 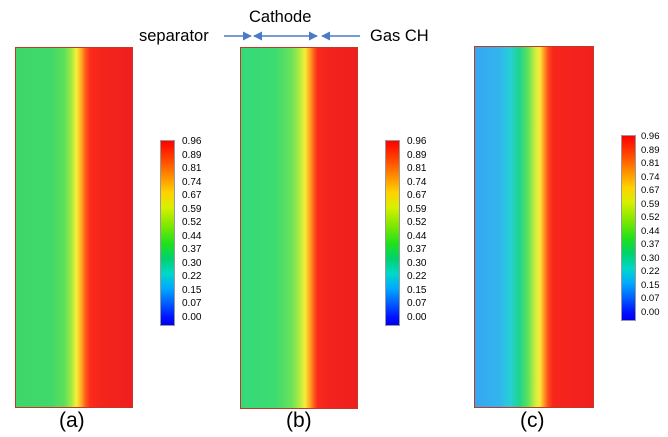 I want to click on panel-caption-a: (a), so click(x=72, y=420).